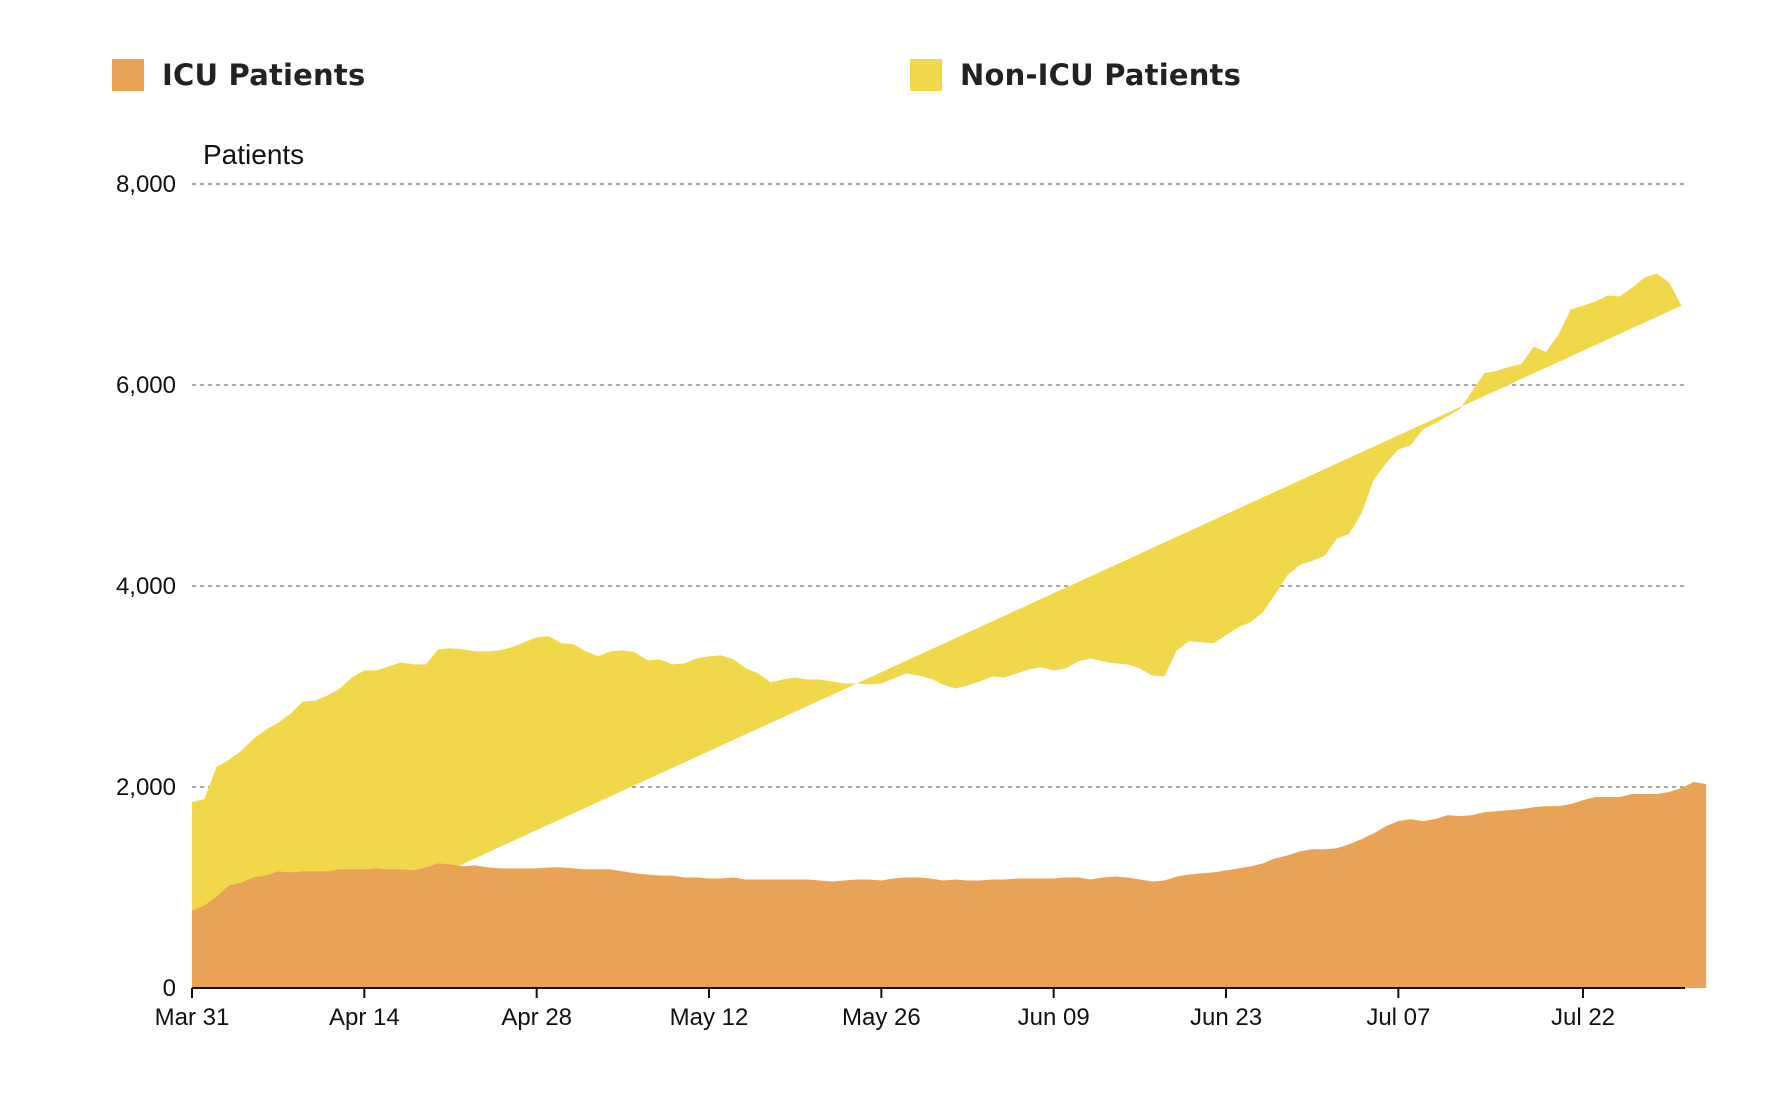  Describe the element at coordinates (146, 586) in the screenshot. I see `y-tick-label: 4,000` at that location.